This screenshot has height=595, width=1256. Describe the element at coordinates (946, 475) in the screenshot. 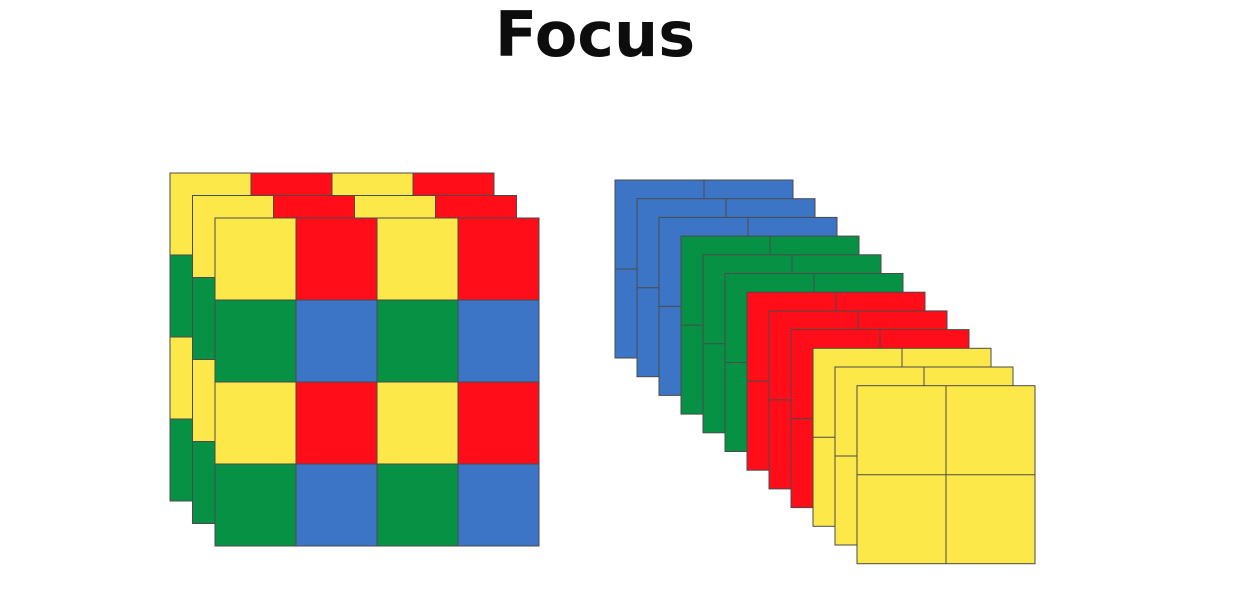

I see `right-layer-yellow` at that location.